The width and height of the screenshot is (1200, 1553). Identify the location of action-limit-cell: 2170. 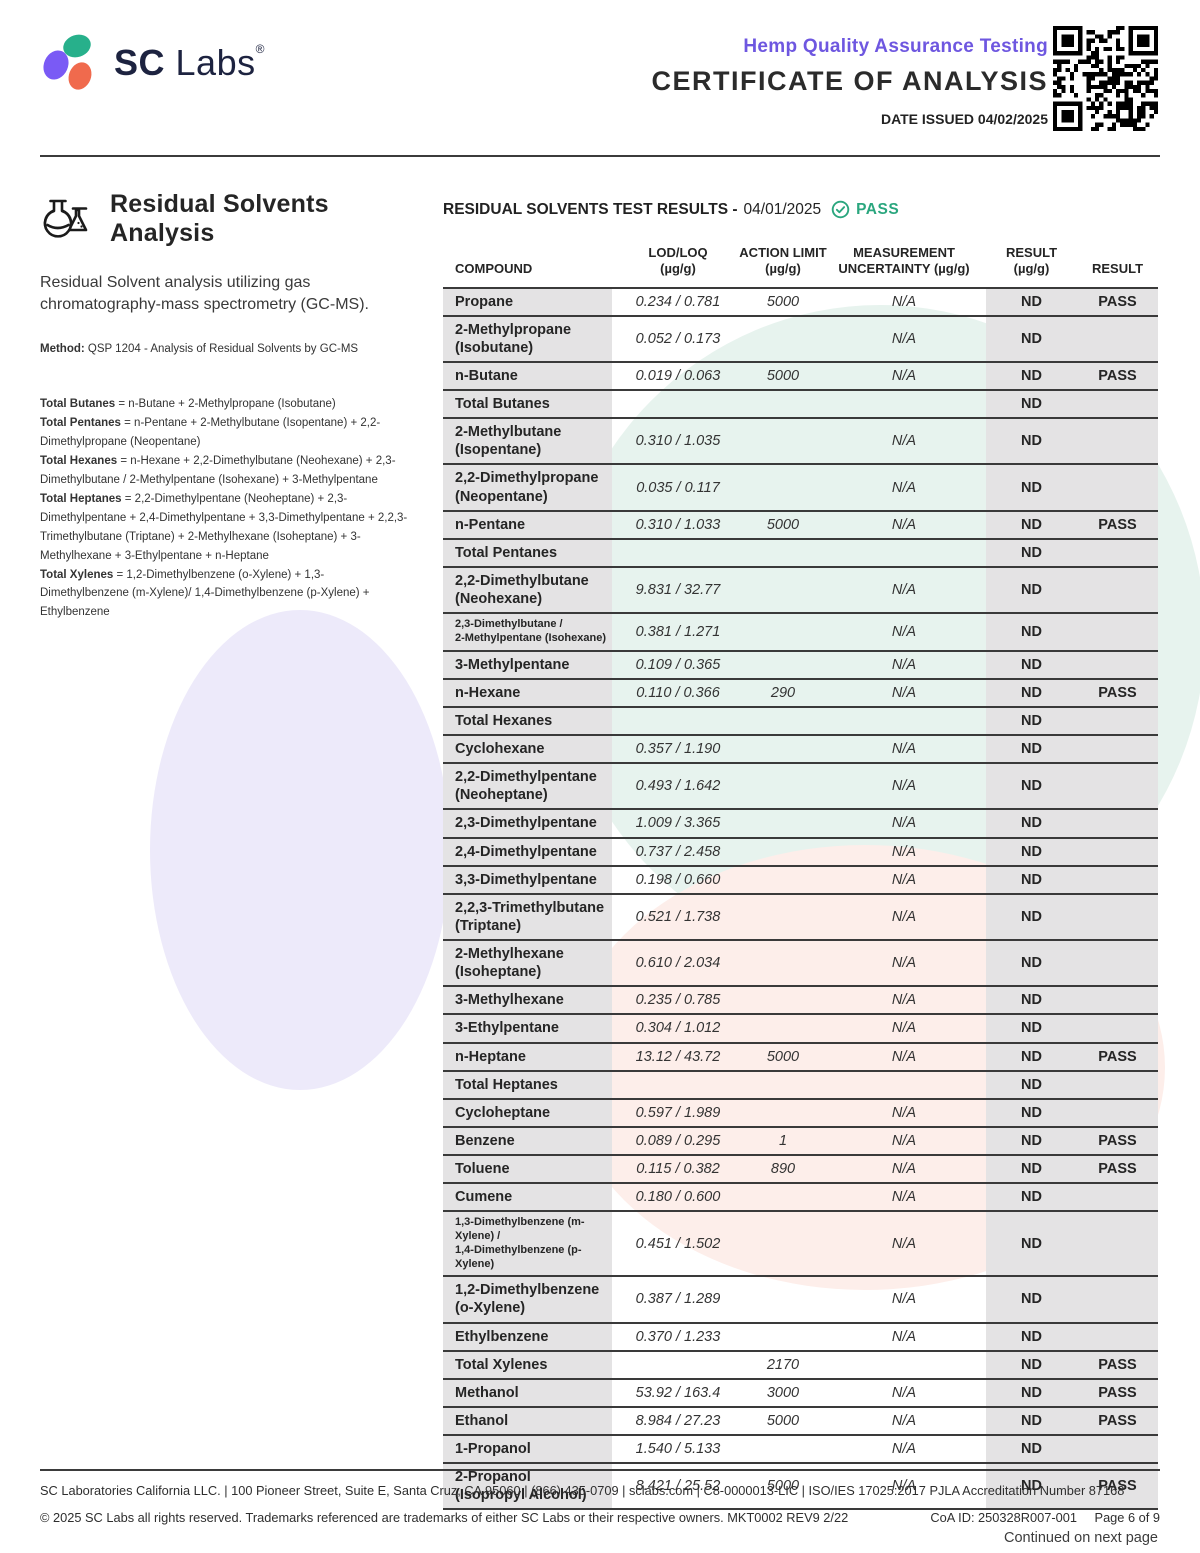
(783, 1364).